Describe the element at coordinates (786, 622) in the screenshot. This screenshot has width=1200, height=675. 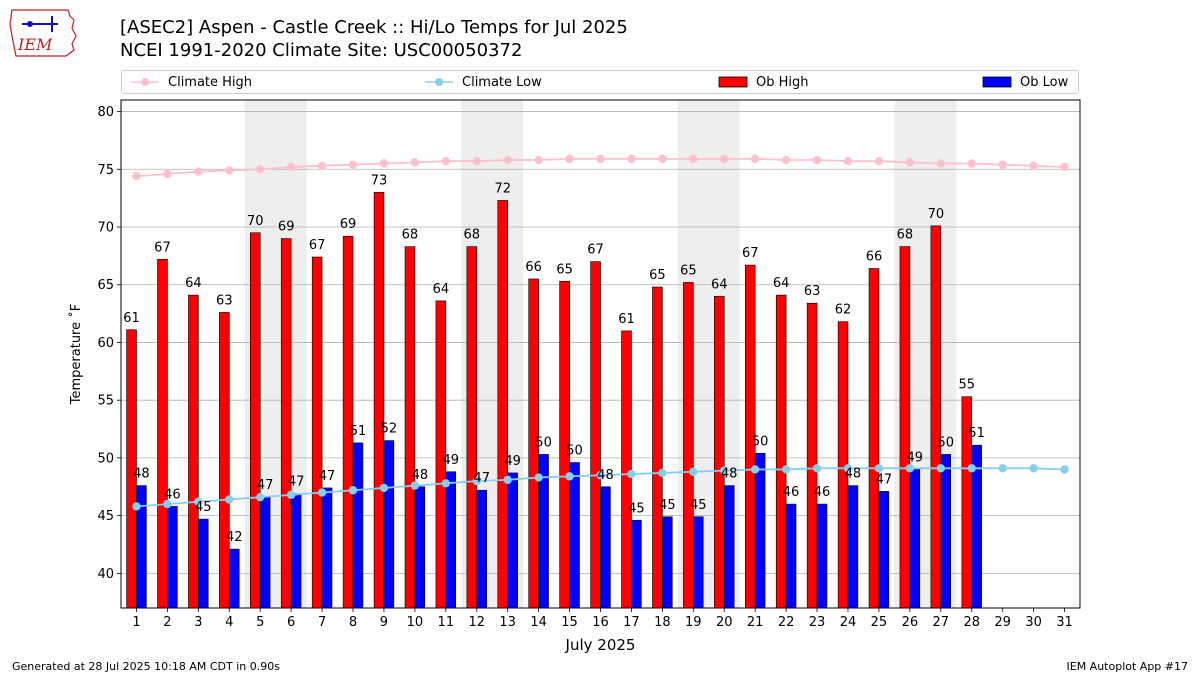
I see `x-tick-label: 22` at that location.